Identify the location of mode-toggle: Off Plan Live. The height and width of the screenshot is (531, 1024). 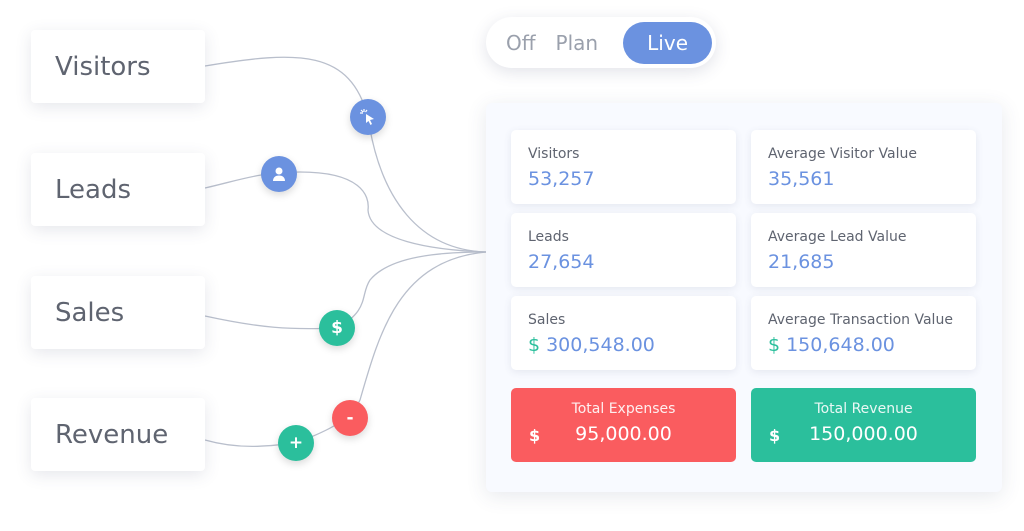
(601, 42).